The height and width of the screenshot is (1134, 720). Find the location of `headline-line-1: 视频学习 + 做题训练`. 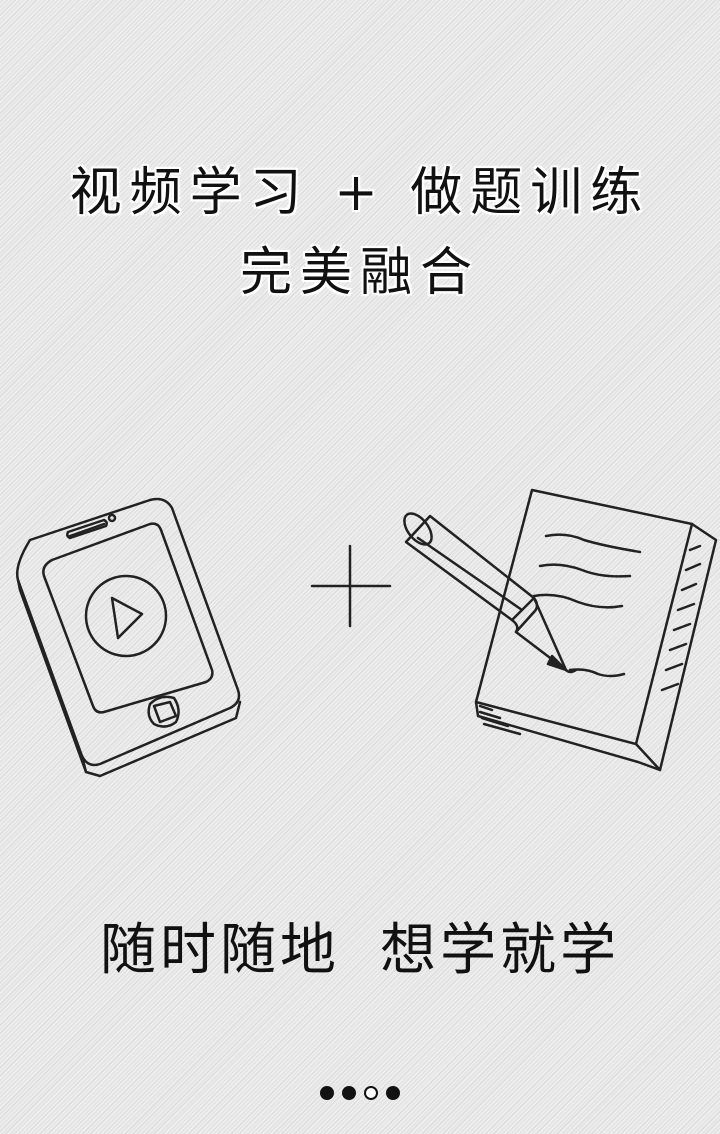

headline-line-1: 视频学习 + 做题训练 is located at coordinates (360, 193).